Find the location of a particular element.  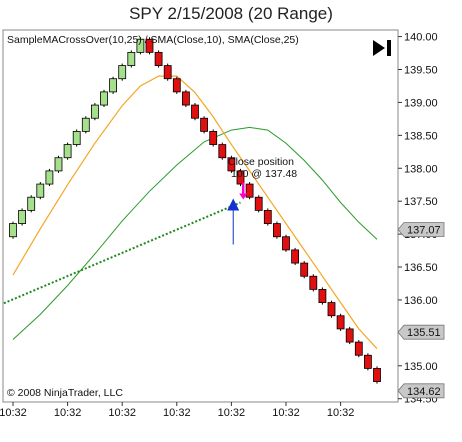

trade-trend-line is located at coordinates (122, 253).